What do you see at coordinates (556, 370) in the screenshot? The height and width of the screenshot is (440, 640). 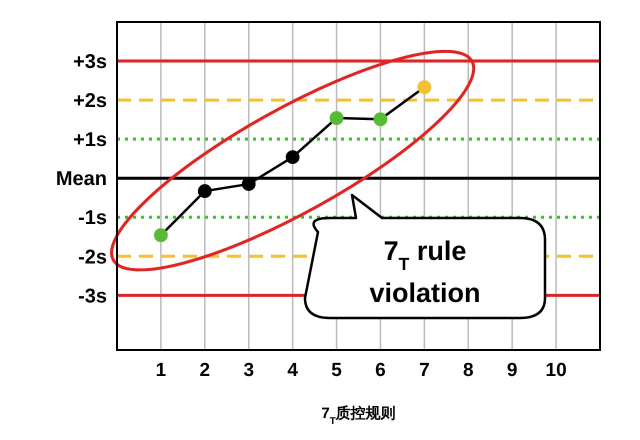 I see `x-tick-label: 10` at bounding box center [556, 370].